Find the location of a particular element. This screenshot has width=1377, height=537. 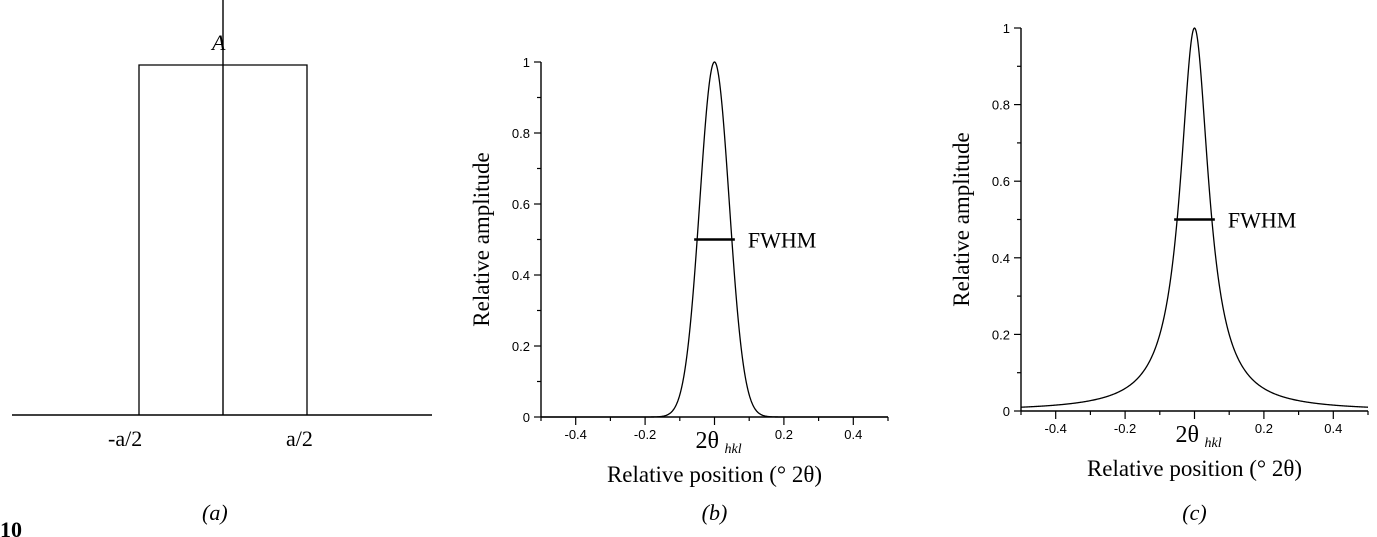

panel-b-y-tick-label: 0.8 is located at coordinates (521, 133).